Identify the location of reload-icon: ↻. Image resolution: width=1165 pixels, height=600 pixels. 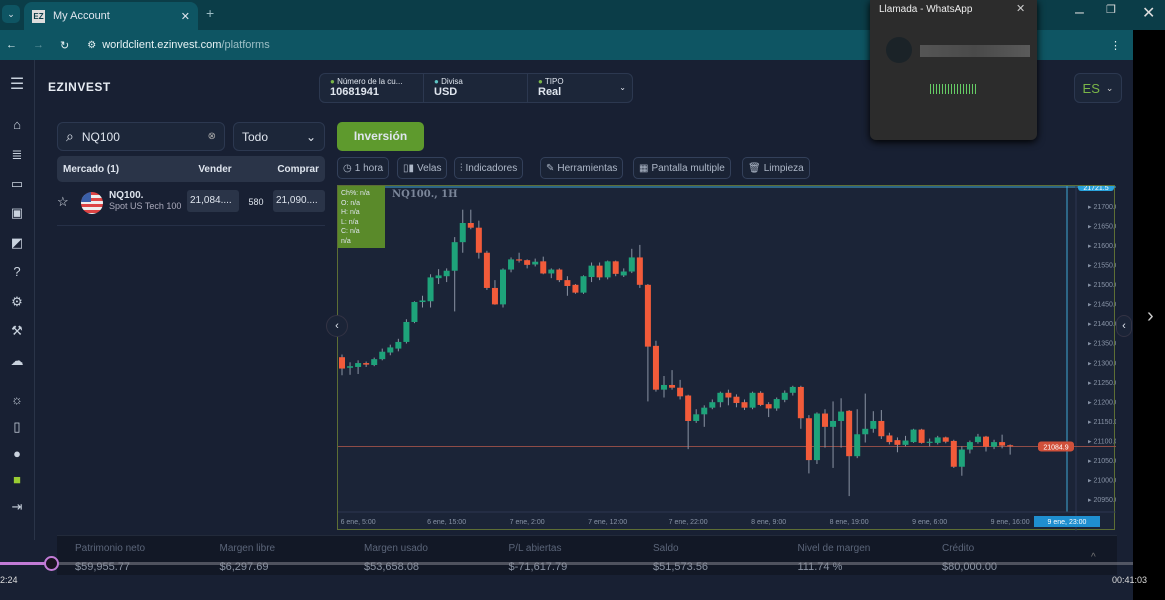
(65, 45).